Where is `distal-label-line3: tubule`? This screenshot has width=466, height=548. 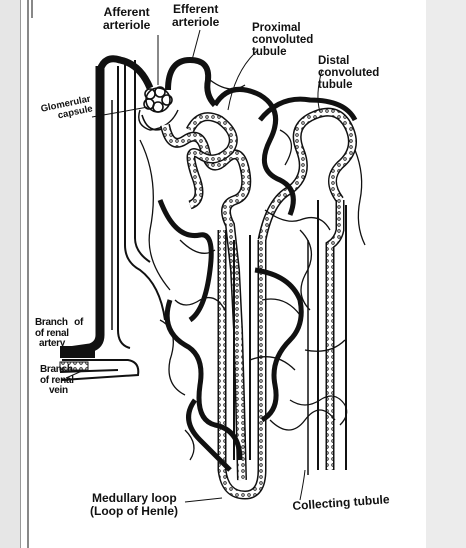
distal-label-line3: tubule is located at coordinates (335, 85).